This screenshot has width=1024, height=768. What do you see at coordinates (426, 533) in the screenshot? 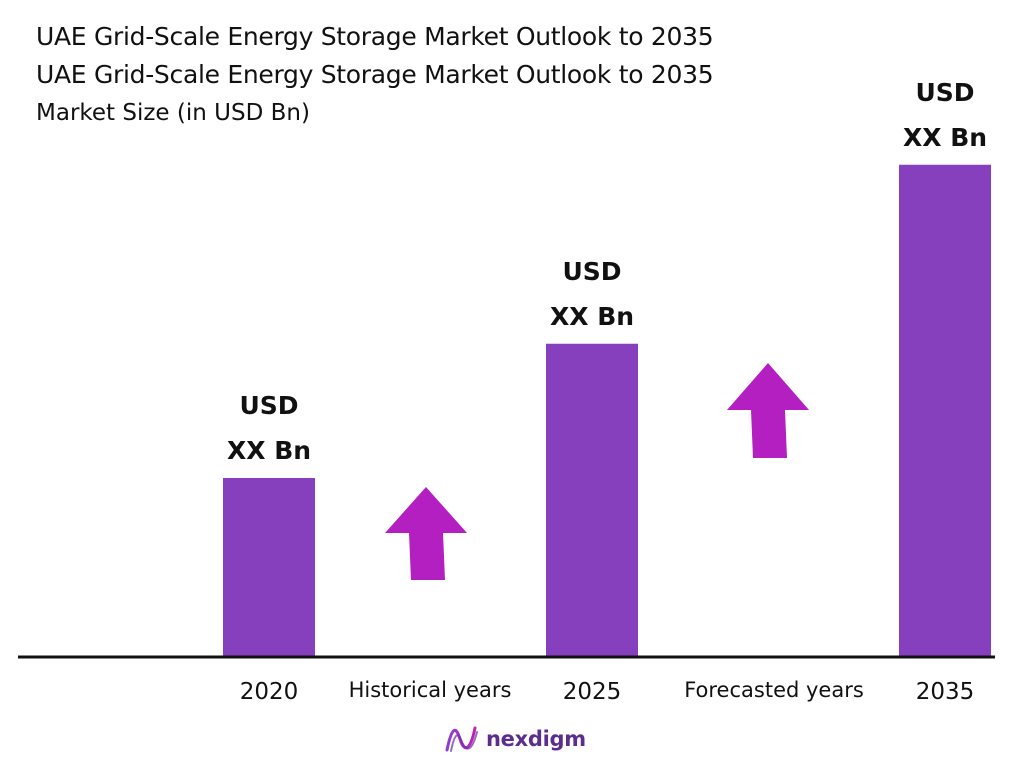
I see `growth-arrow-icon-historical` at bounding box center [426, 533].